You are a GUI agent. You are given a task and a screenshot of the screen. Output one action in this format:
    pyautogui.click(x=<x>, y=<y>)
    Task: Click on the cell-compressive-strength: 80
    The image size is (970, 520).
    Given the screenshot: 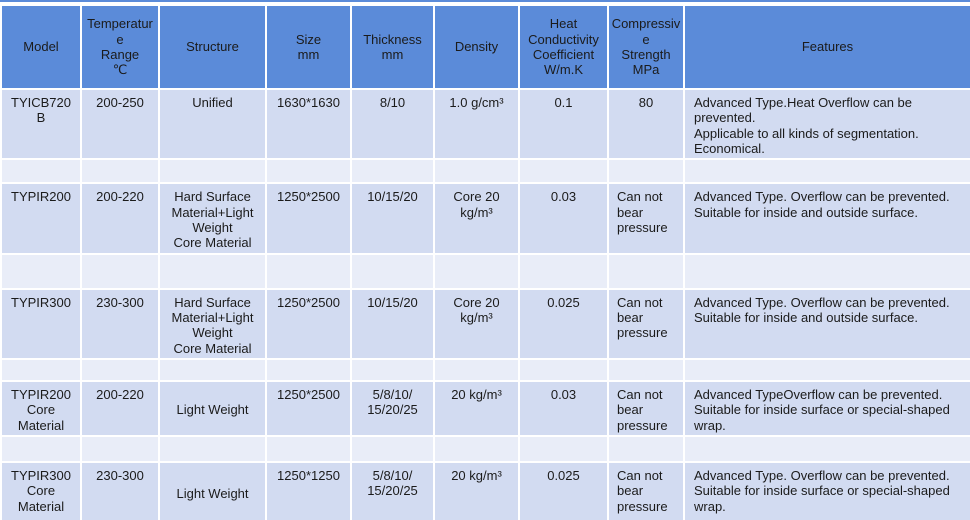 What is the action you would take?
    pyautogui.click(x=646, y=124)
    